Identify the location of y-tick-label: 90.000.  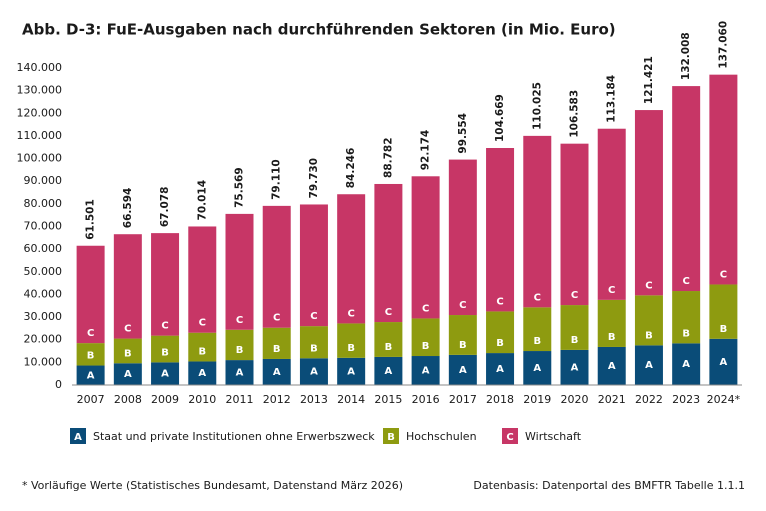
(43, 180).